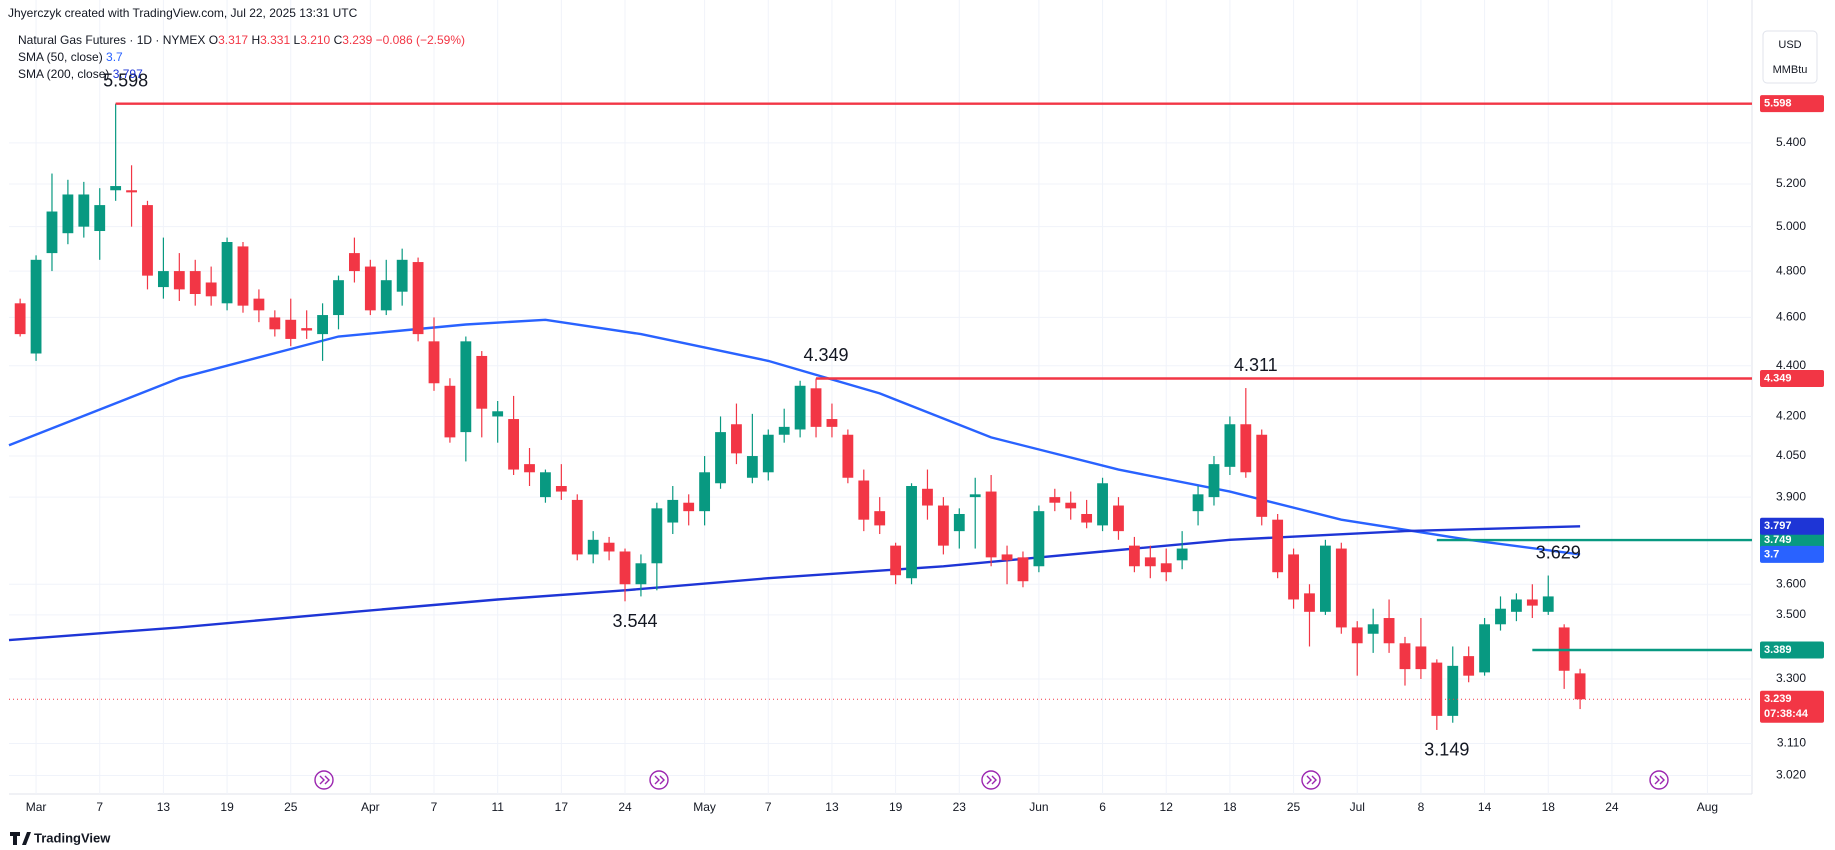 The height and width of the screenshot is (850, 1835). Describe the element at coordinates (111, 40) in the screenshot. I see `symbol: Natural Gas Futures · 1D · NYMEX` at that location.